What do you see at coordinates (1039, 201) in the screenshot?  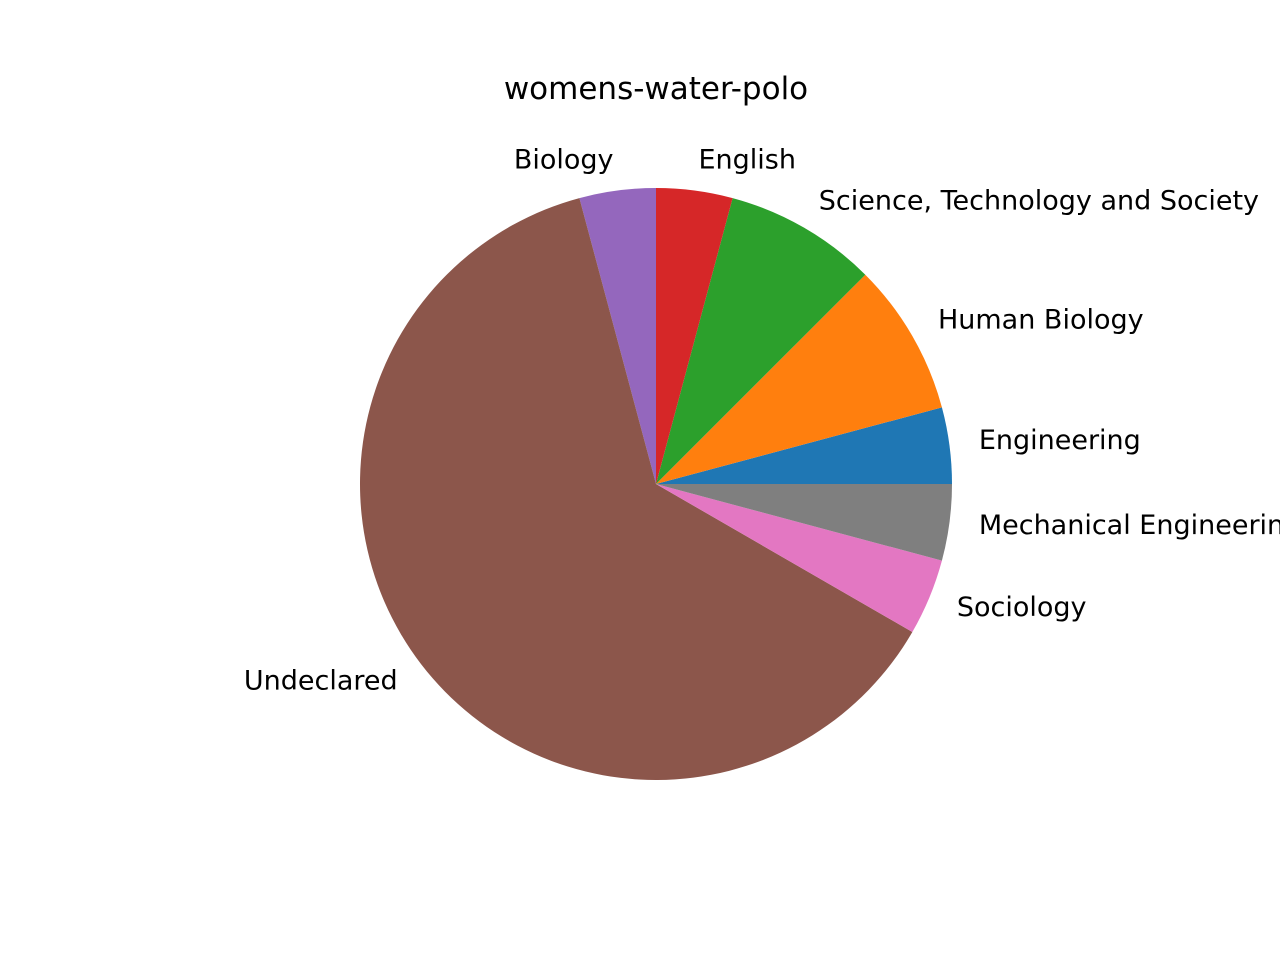 I see `pie-label-science-technology-and-society: Science, Technology and Society` at bounding box center [1039, 201].